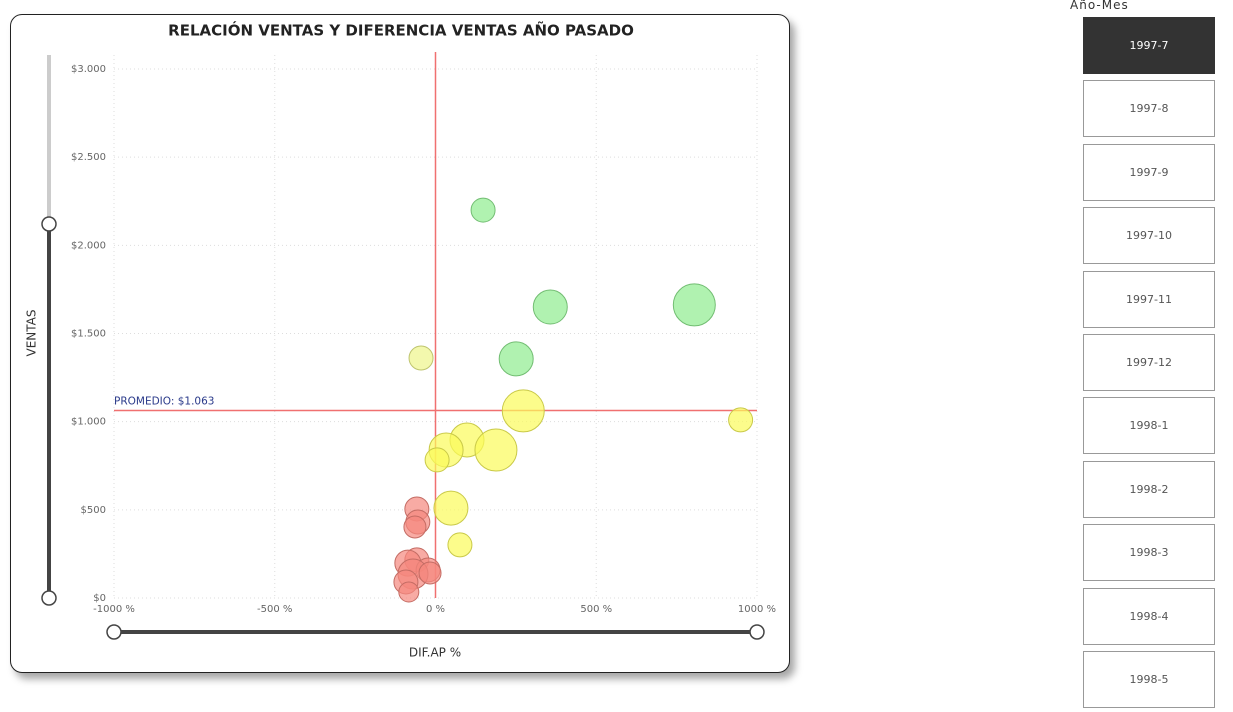  What do you see at coordinates (164, 402) in the screenshot?
I see `average-label: PROMEDIO: $1.063` at bounding box center [164, 402].